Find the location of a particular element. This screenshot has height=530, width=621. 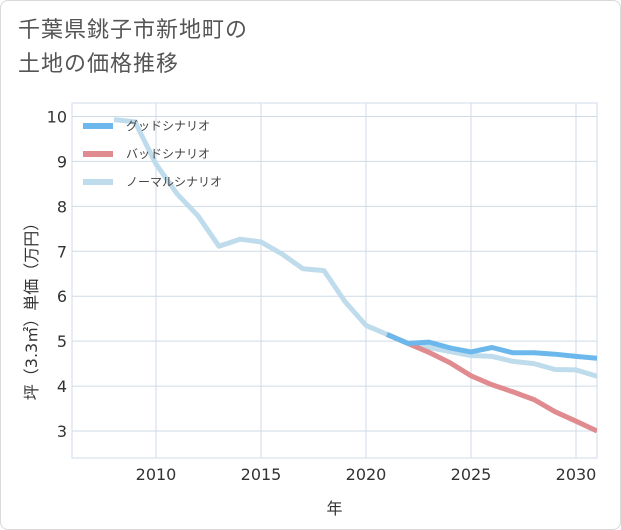

x-tick-label: 2025 is located at coordinates (471, 474).